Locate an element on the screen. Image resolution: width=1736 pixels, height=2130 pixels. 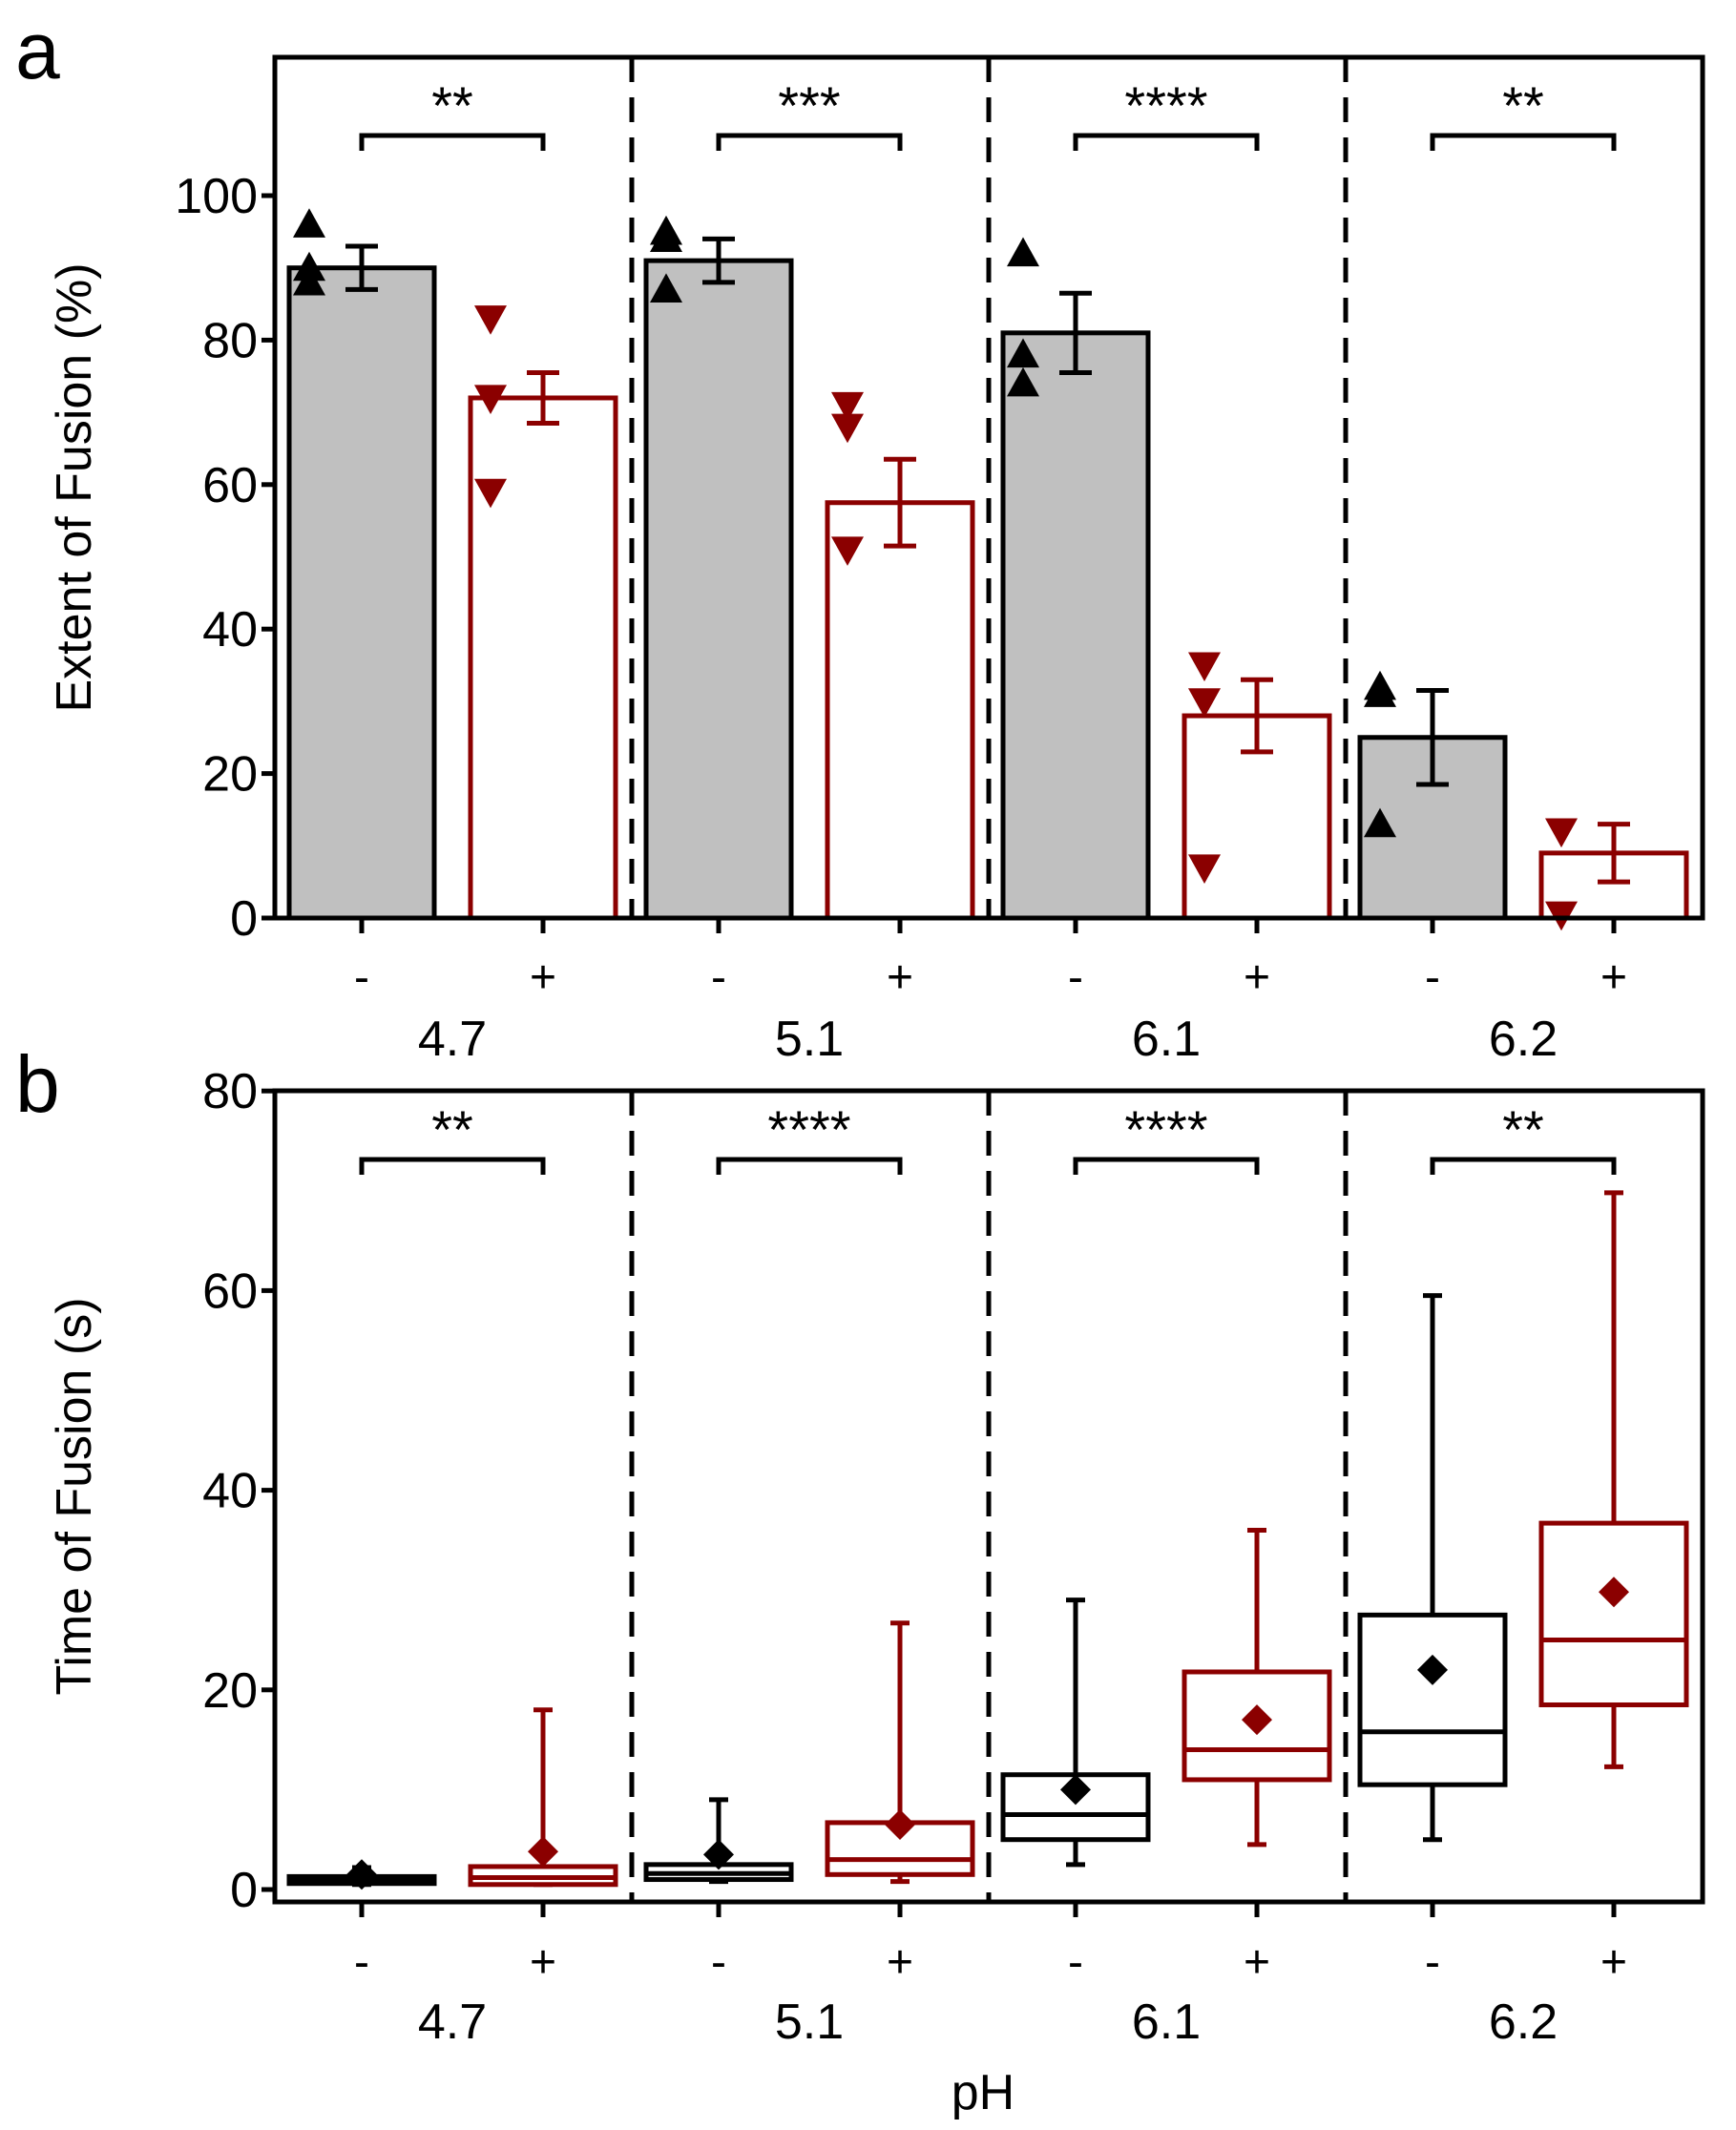
panel-a-label: a is located at coordinates (37, 50).